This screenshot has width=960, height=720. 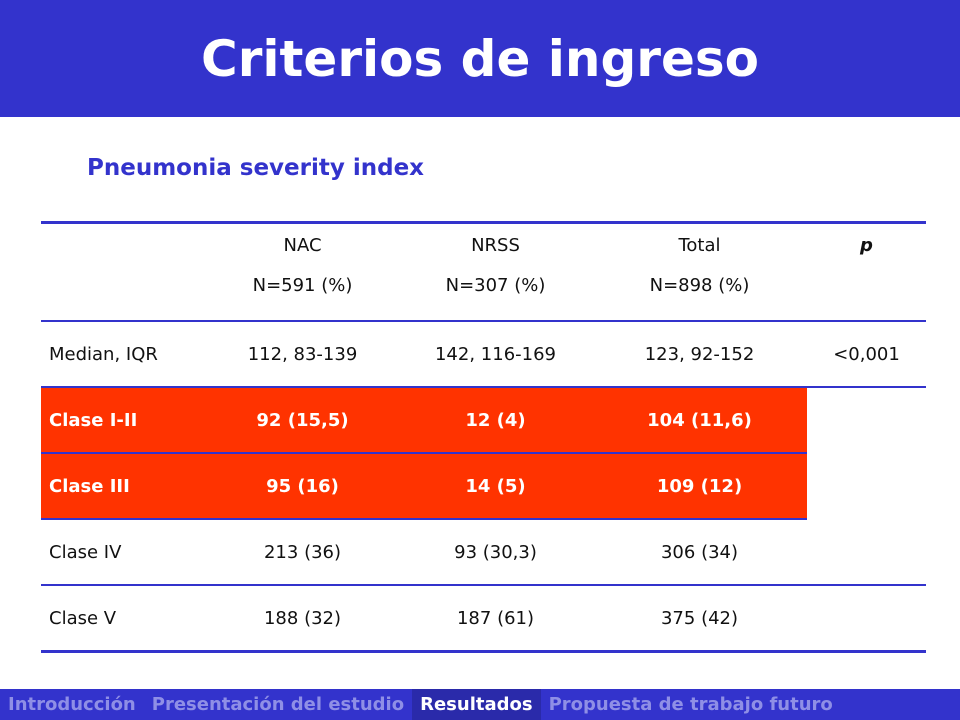 I want to click on row-label: Clase V, so click(x=83, y=618).